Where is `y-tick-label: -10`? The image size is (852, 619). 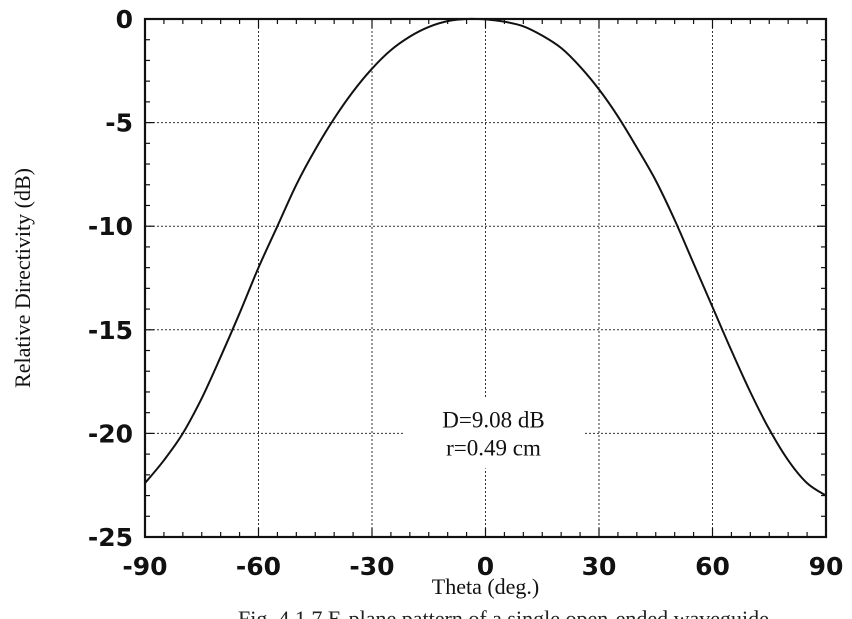 y-tick-label: -10 is located at coordinates (110, 226).